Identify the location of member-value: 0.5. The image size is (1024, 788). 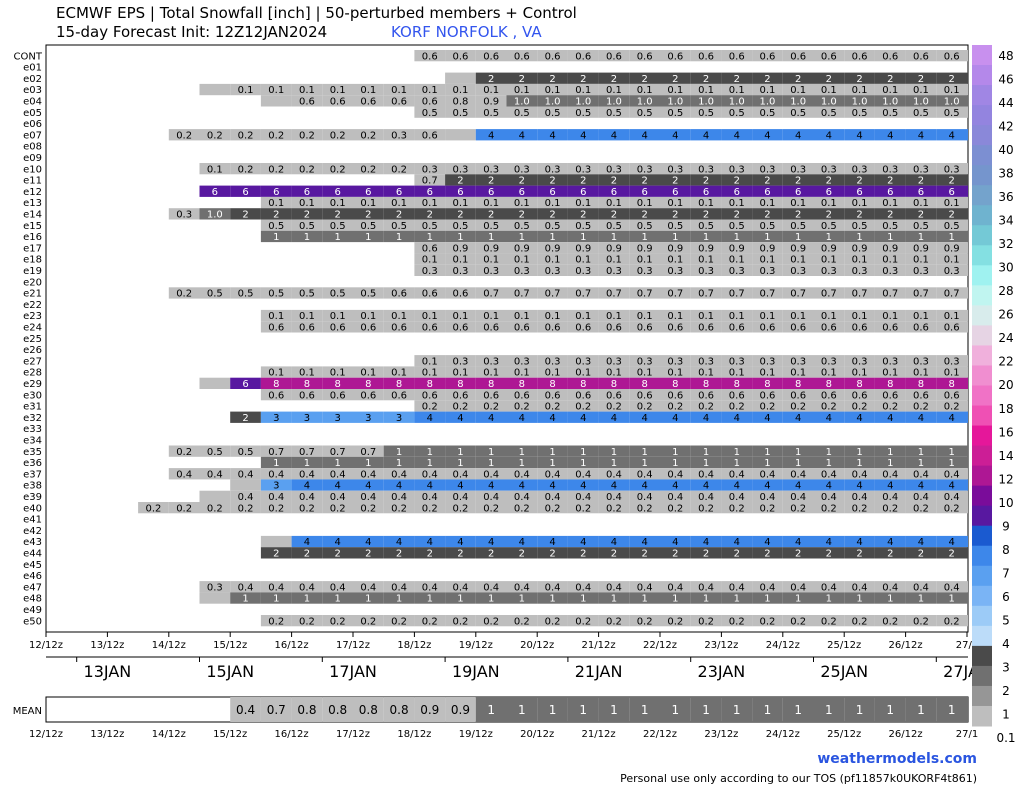
(460, 226).